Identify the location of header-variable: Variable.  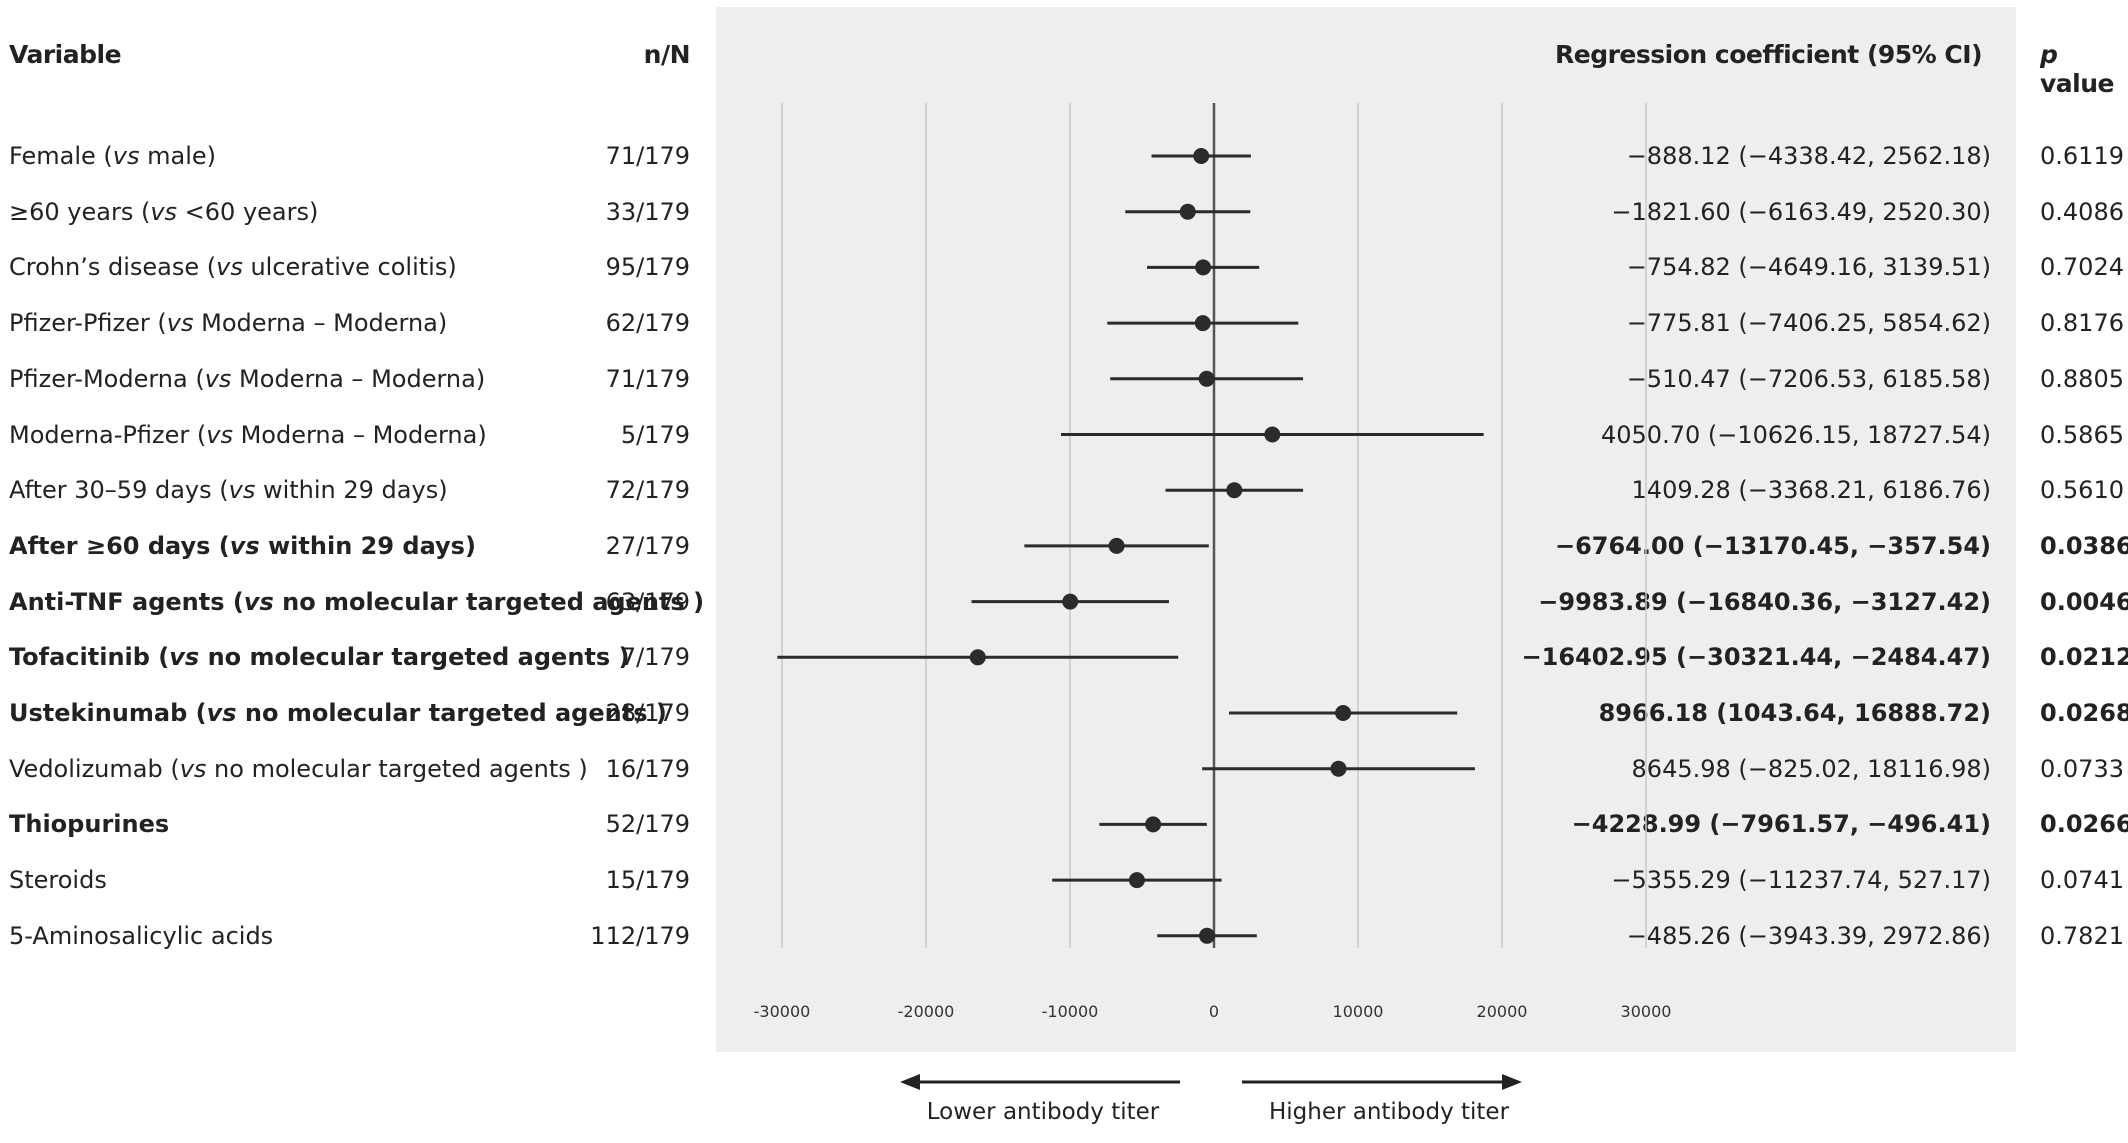
(65, 54).